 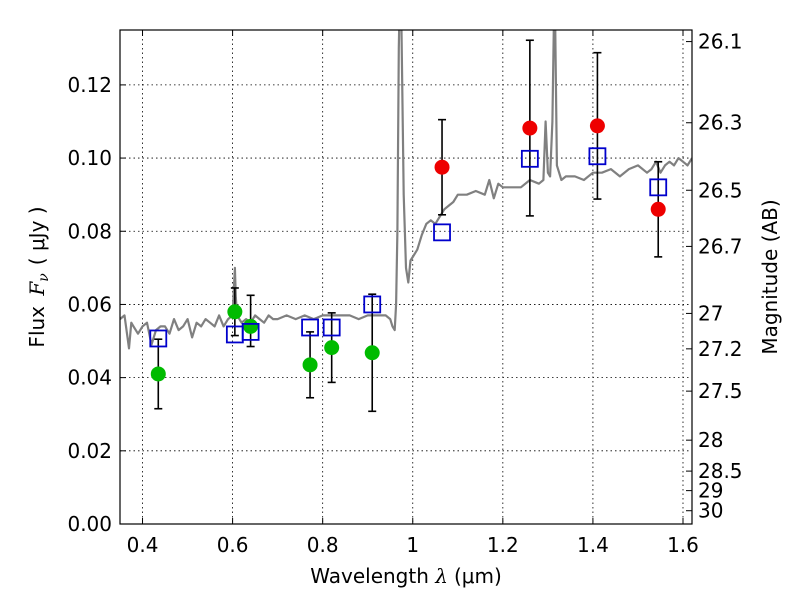 What do you see at coordinates (593, 545) in the screenshot?
I see `x-tick-label: 1.4` at bounding box center [593, 545].